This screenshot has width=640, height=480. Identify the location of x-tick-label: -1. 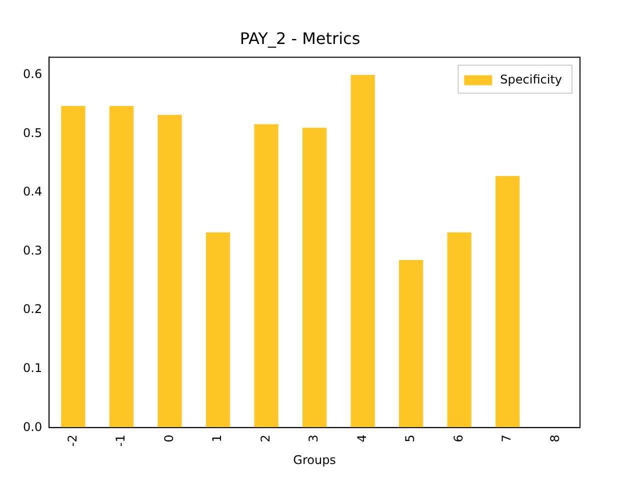
(121, 440).